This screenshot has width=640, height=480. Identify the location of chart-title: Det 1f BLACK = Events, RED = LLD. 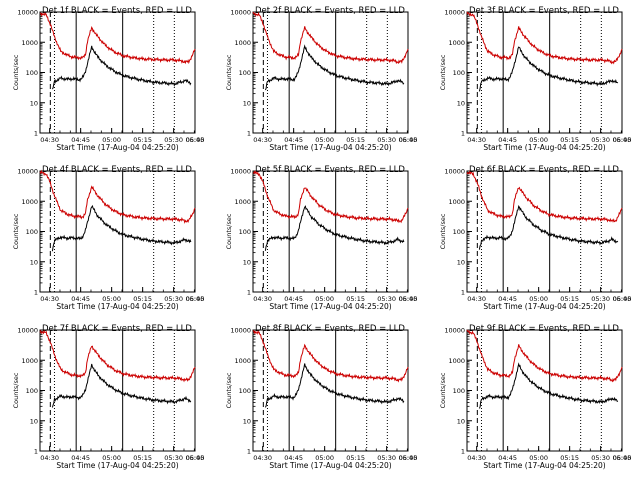
(117, 11).